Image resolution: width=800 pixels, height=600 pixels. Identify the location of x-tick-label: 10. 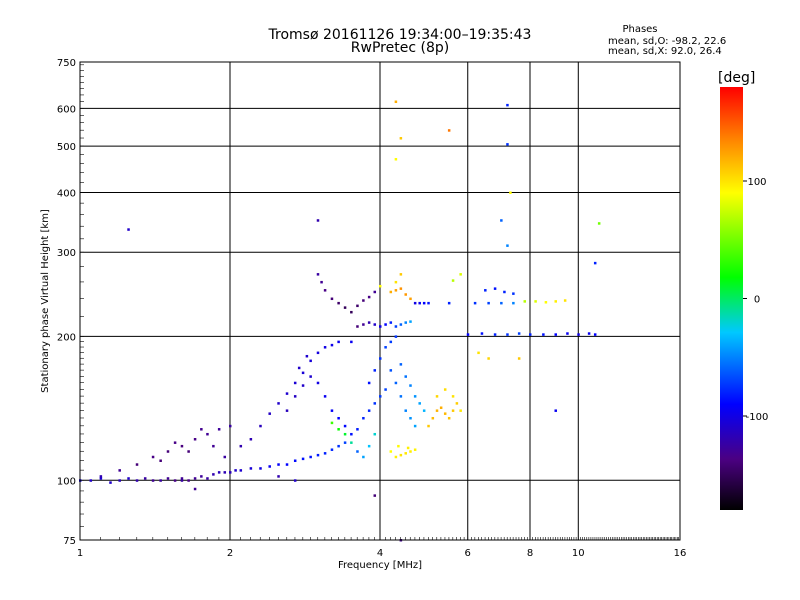
(578, 553).